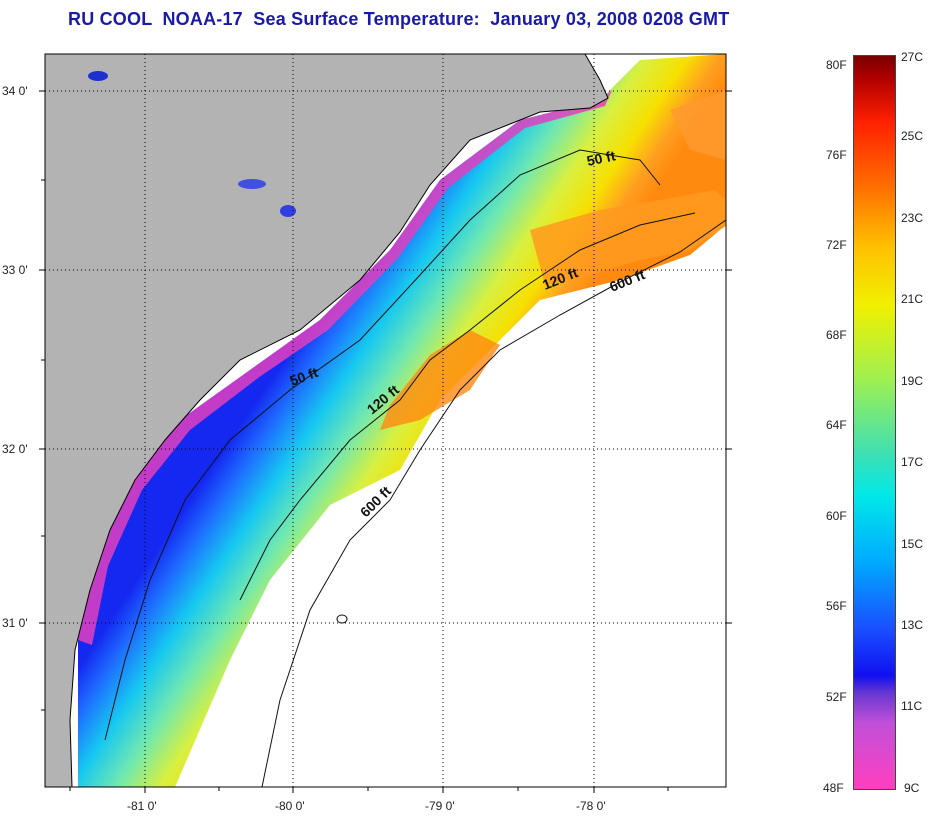 The width and height of the screenshot is (928, 817). Describe the element at coordinates (912, 706) in the screenshot. I see `colorbar-celsius-label: 11C` at that location.